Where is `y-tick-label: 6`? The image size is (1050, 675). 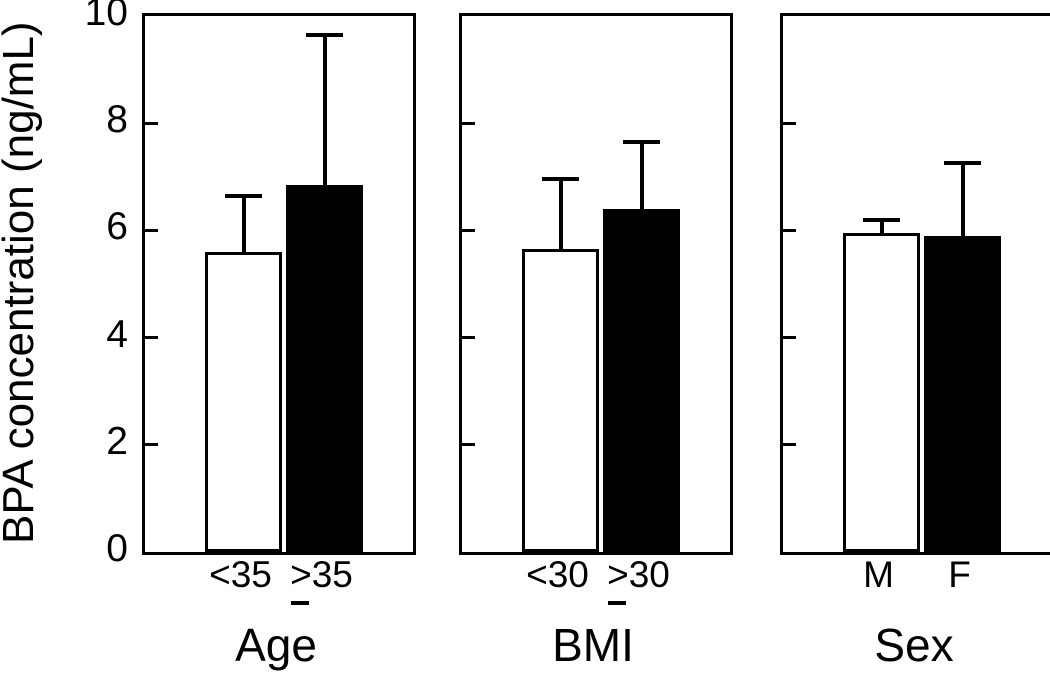 y-tick-label: 6 is located at coordinates (117, 227).